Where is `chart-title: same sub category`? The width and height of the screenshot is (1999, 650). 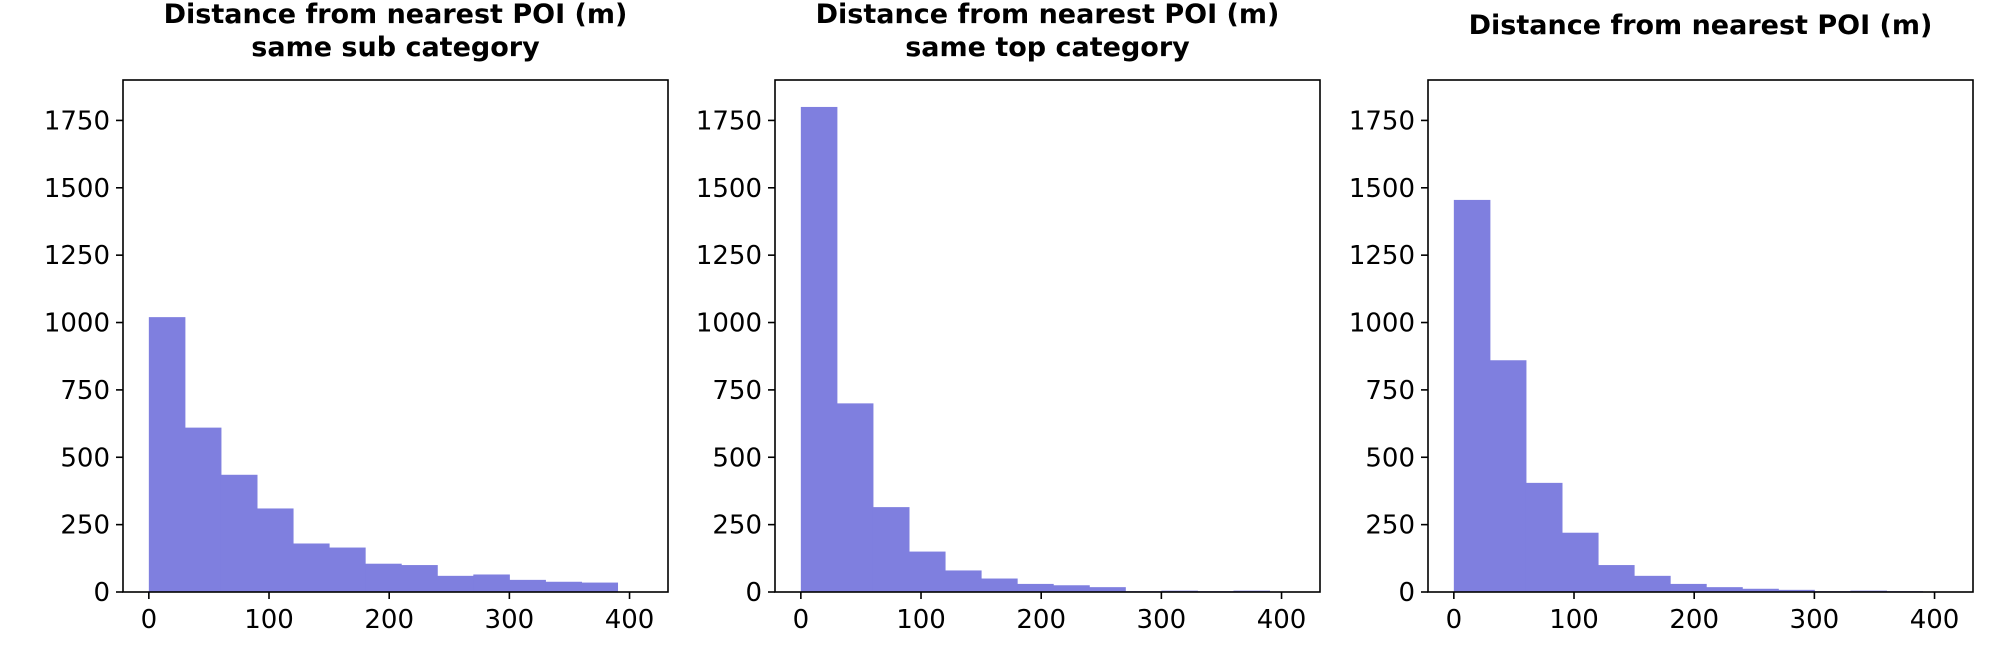
chart-title: same sub category is located at coordinates (395, 47).